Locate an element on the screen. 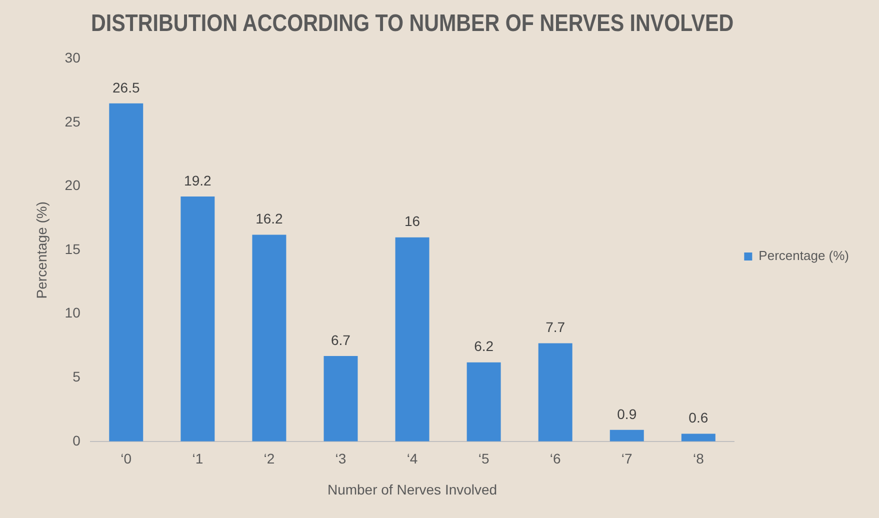 This screenshot has width=879, height=518. x-tick-label: ‘1 is located at coordinates (198, 458).